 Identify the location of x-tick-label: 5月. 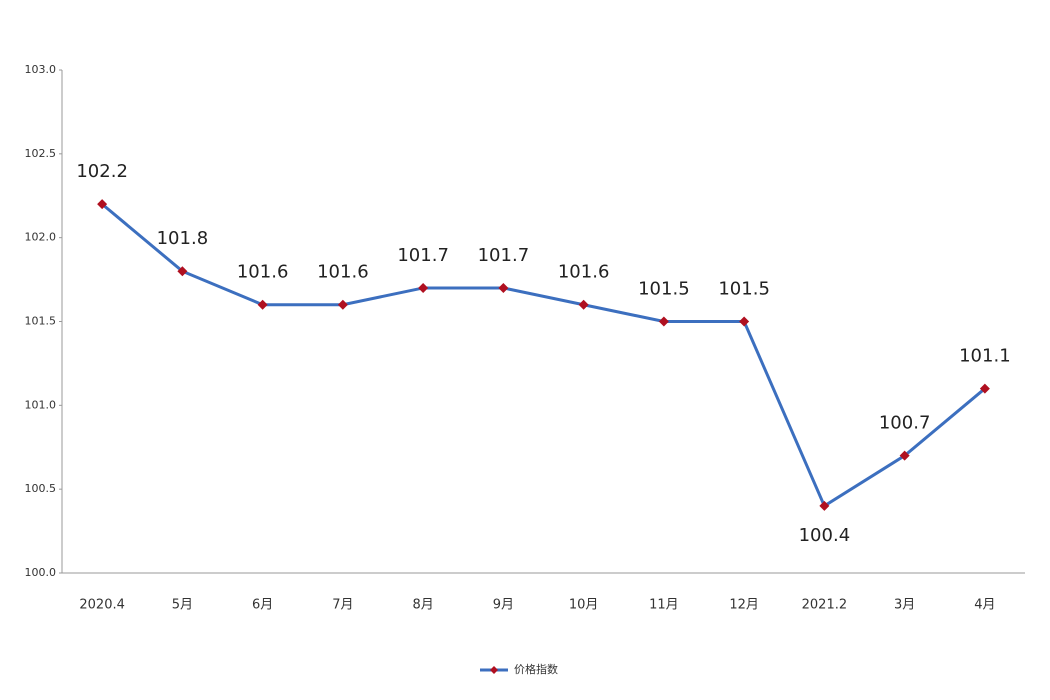
(182, 605).